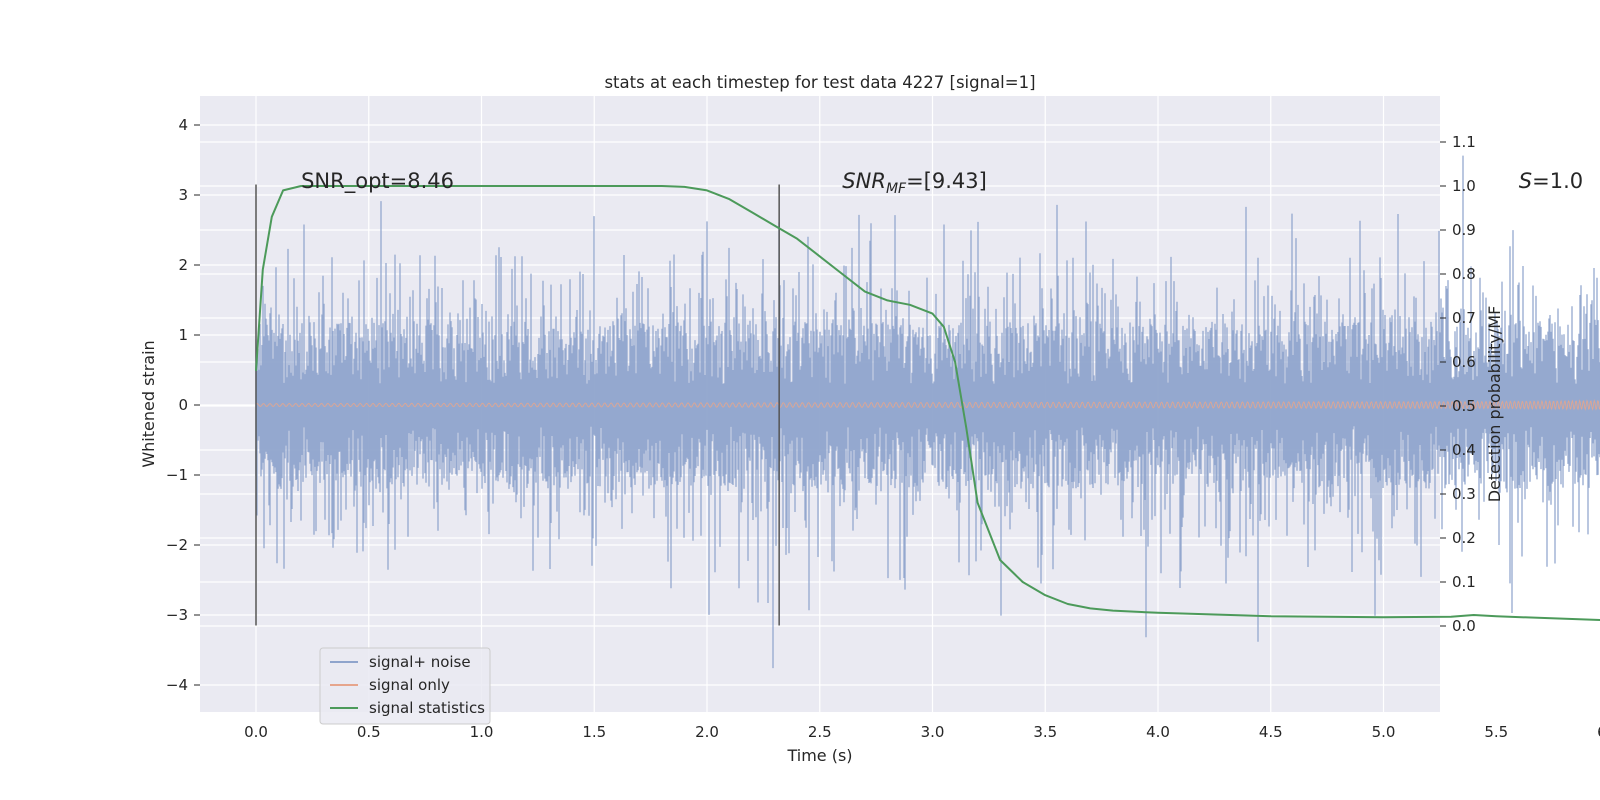 The image size is (1600, 800). What do you see at coordinates (1464, 582) in the screenshot?
I see `y-tick-label-right: 0.1` at bounding box center [1464, 582].